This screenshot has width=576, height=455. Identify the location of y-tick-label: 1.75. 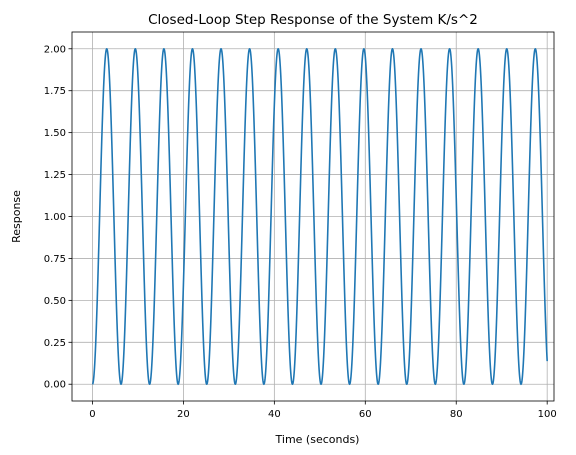
(55, 91).